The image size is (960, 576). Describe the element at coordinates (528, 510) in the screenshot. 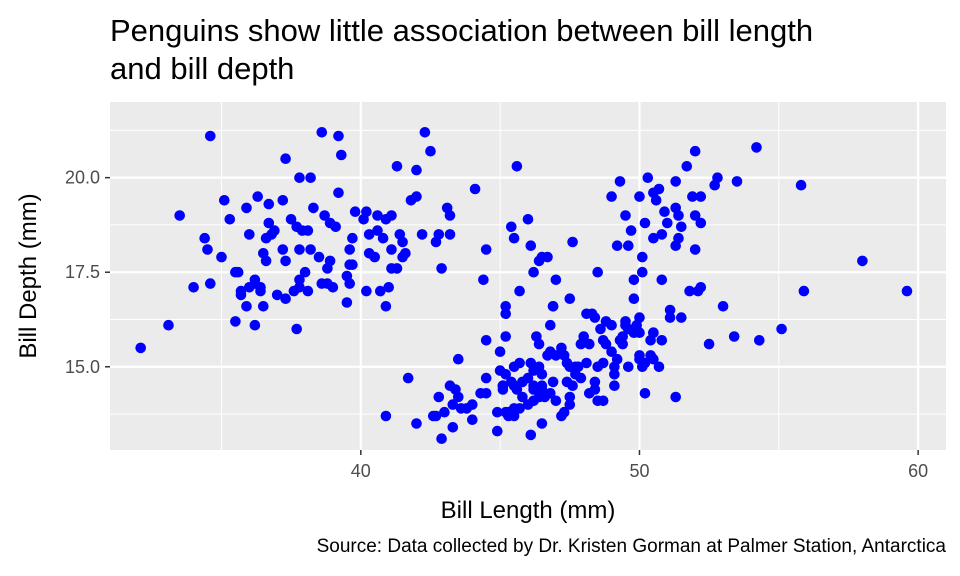

I see `x-axis-title: Bill Length (mm)` at that location.